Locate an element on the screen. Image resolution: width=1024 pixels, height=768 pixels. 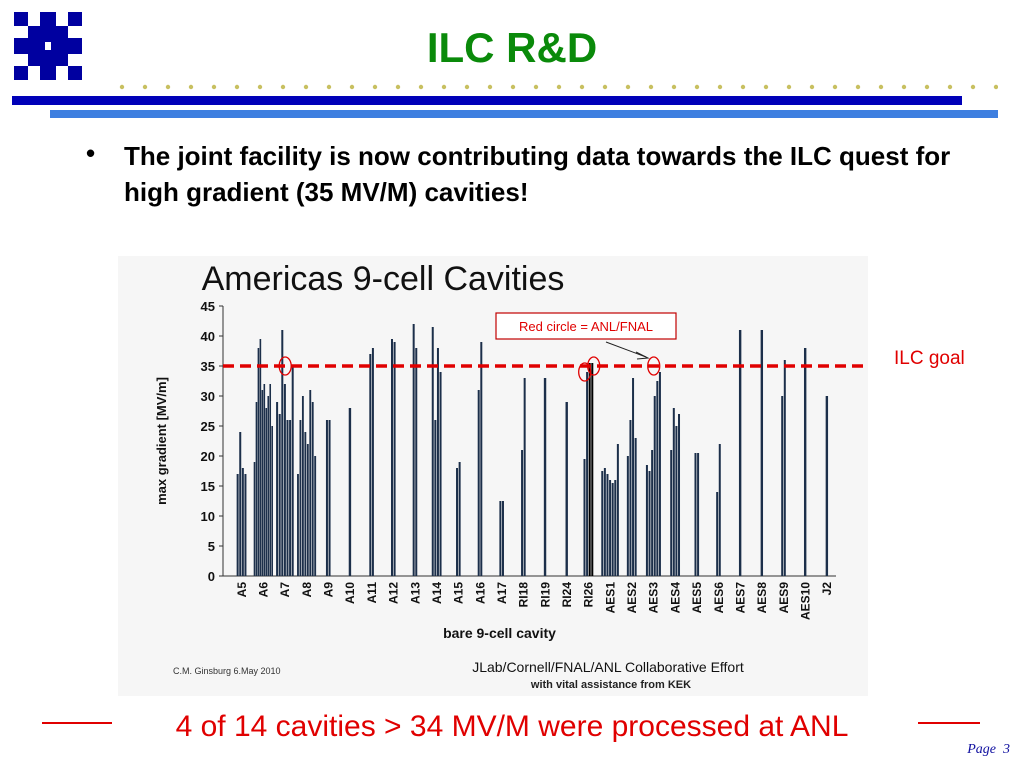
fermilab-logo-icon is located at coordinates (48, 46).